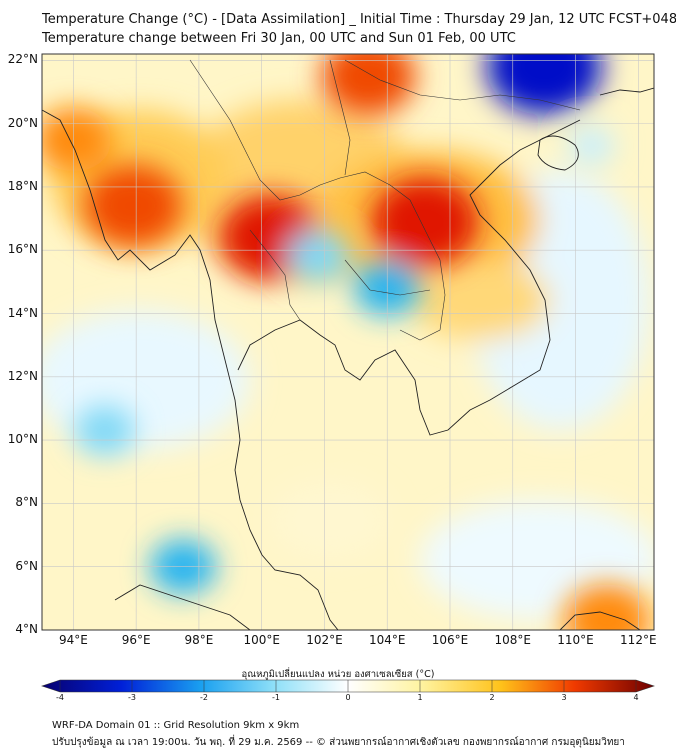 This screenshot has width=676, height=756. Describe the element at coordinates (136, 640) in the screenshot. I see `lon-tick-label: 96°E` at that location.